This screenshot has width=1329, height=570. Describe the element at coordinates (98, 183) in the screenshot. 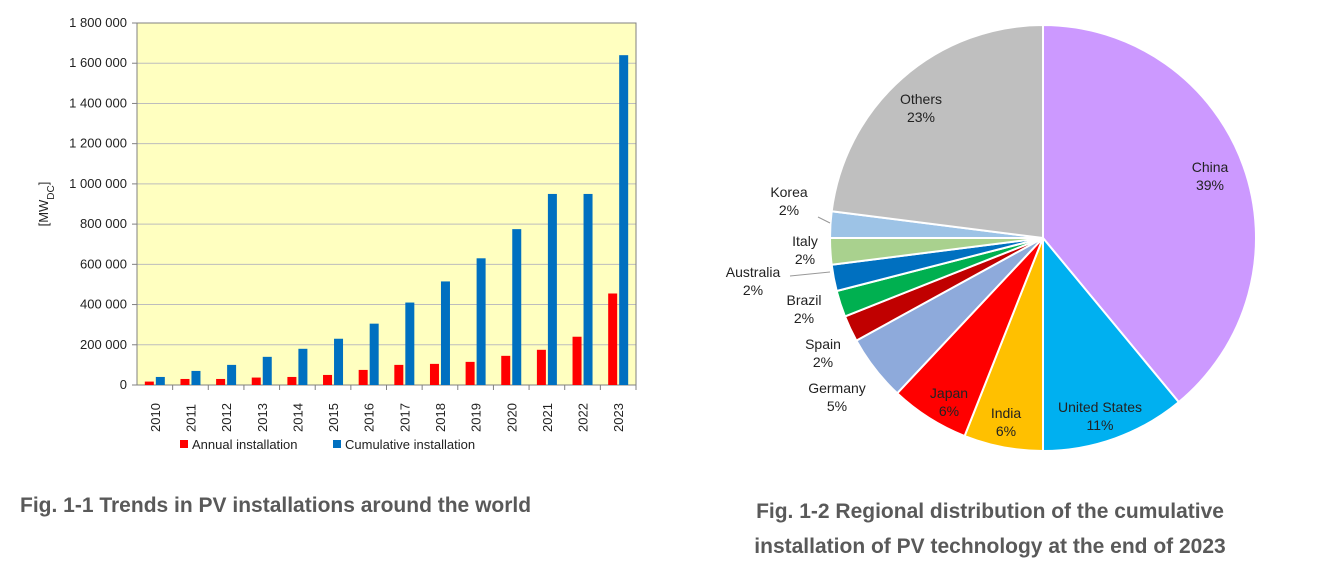

I see `y-tick-label: 1 000 000` at that location.